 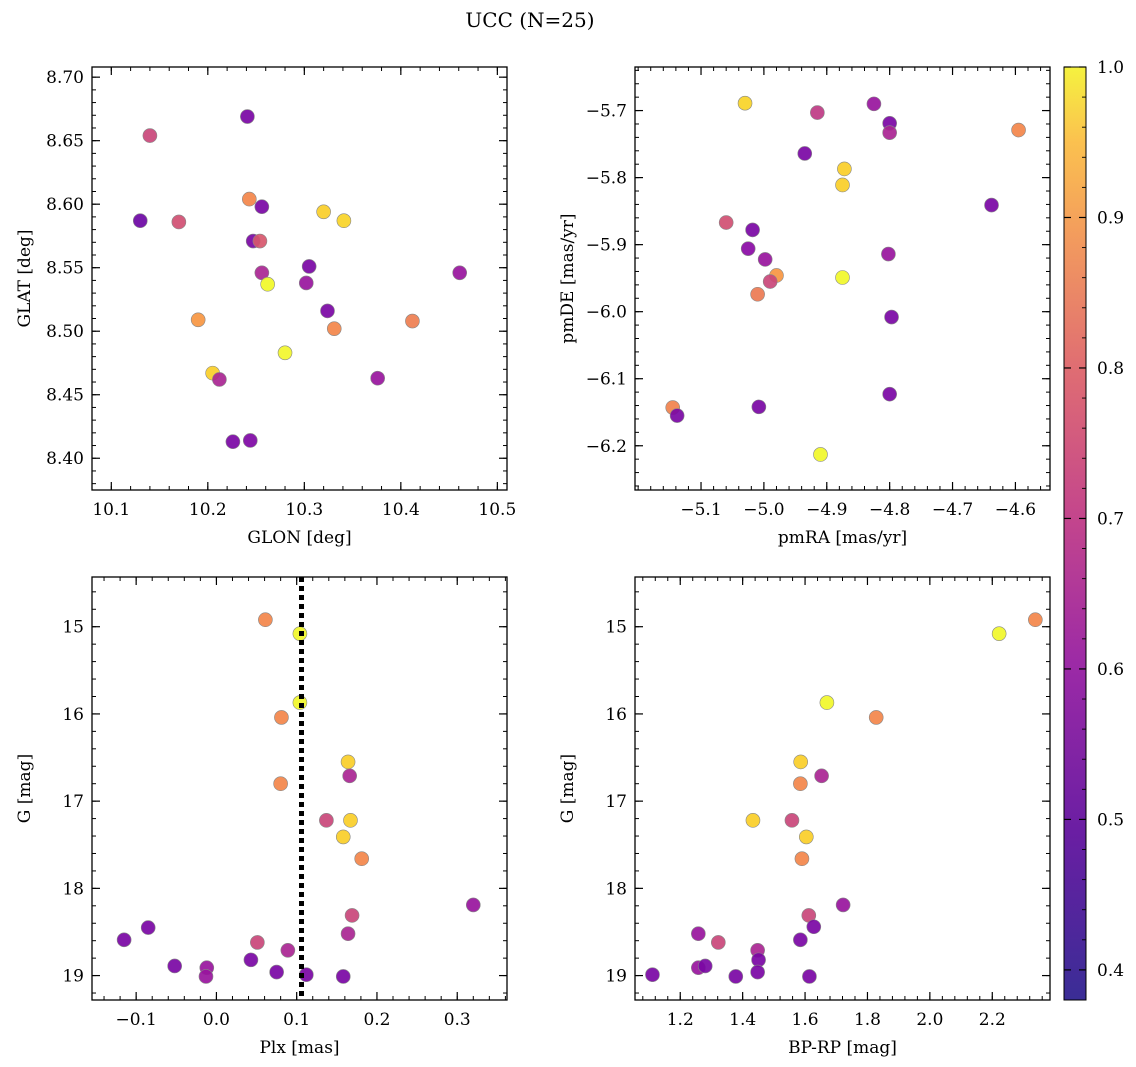 I want to click on x-tick-label: −4.9, so click(x=826, y=510).